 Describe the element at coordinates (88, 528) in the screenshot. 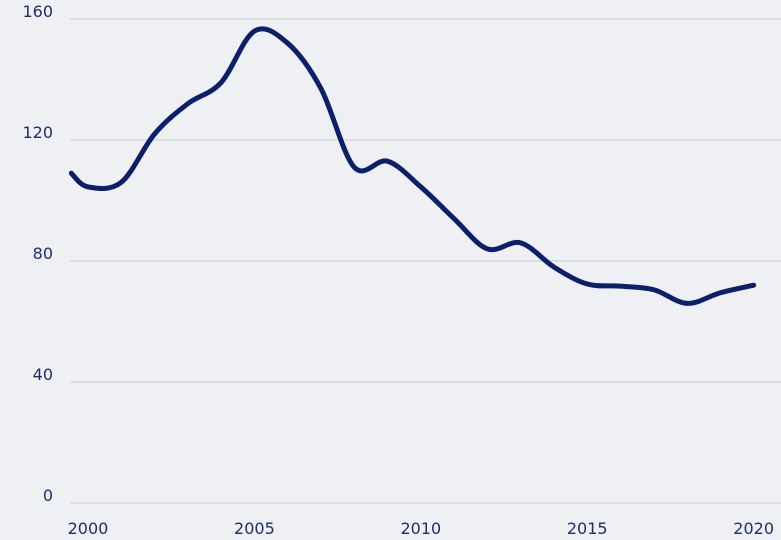

I see `x-tick-label: 2000` at that location.